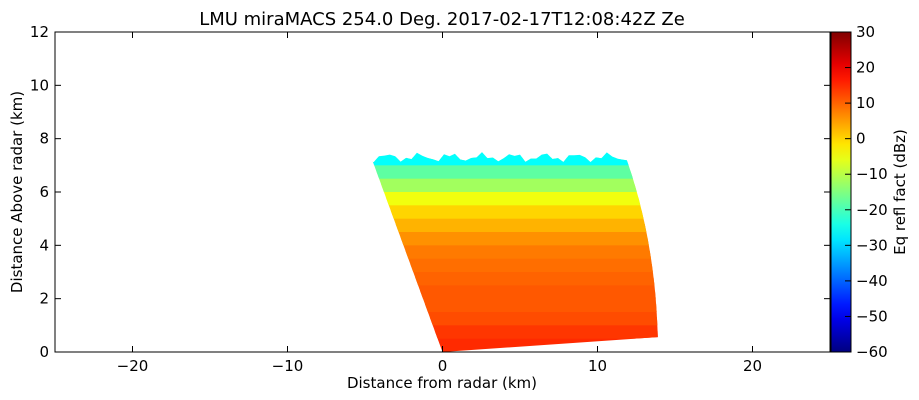 This screenshot has height=400, width=919. What do you see at coordinates (865, 32) in the screenshot?
I see `colorbar-tick-label: 30` at bounding box center [865, 32].